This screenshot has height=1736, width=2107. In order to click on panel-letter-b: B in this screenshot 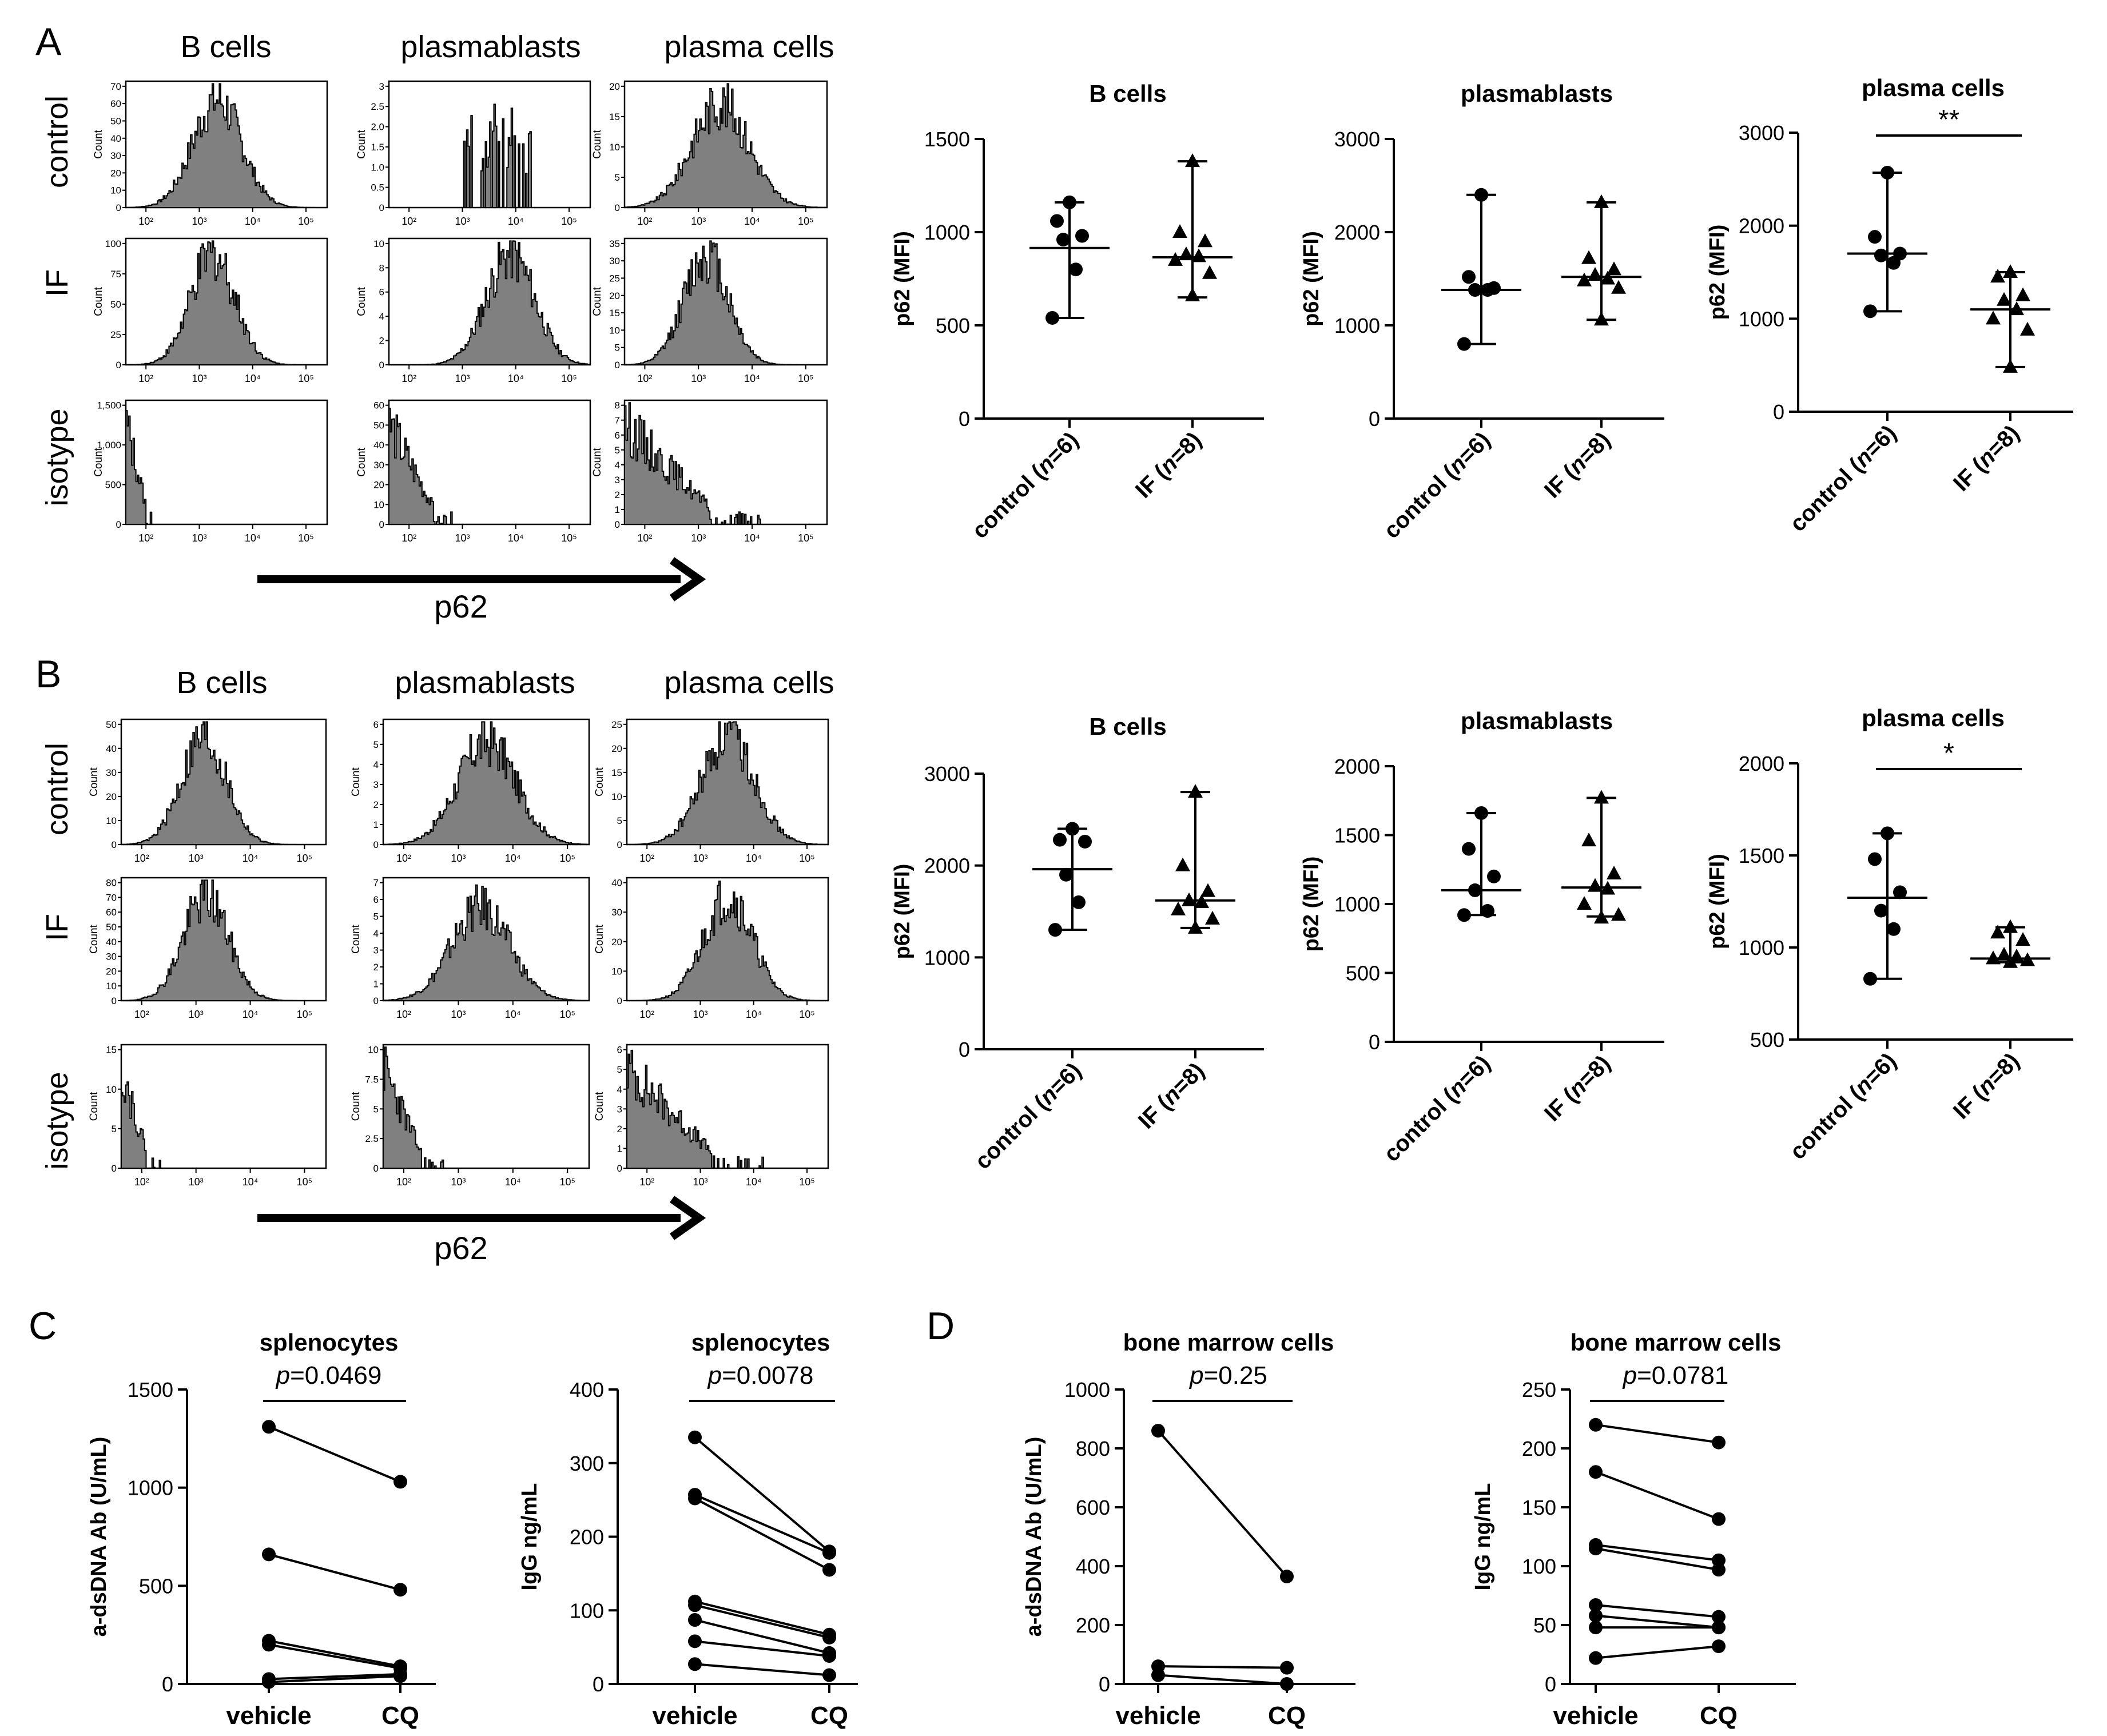, I will do `click(48, 674)`.